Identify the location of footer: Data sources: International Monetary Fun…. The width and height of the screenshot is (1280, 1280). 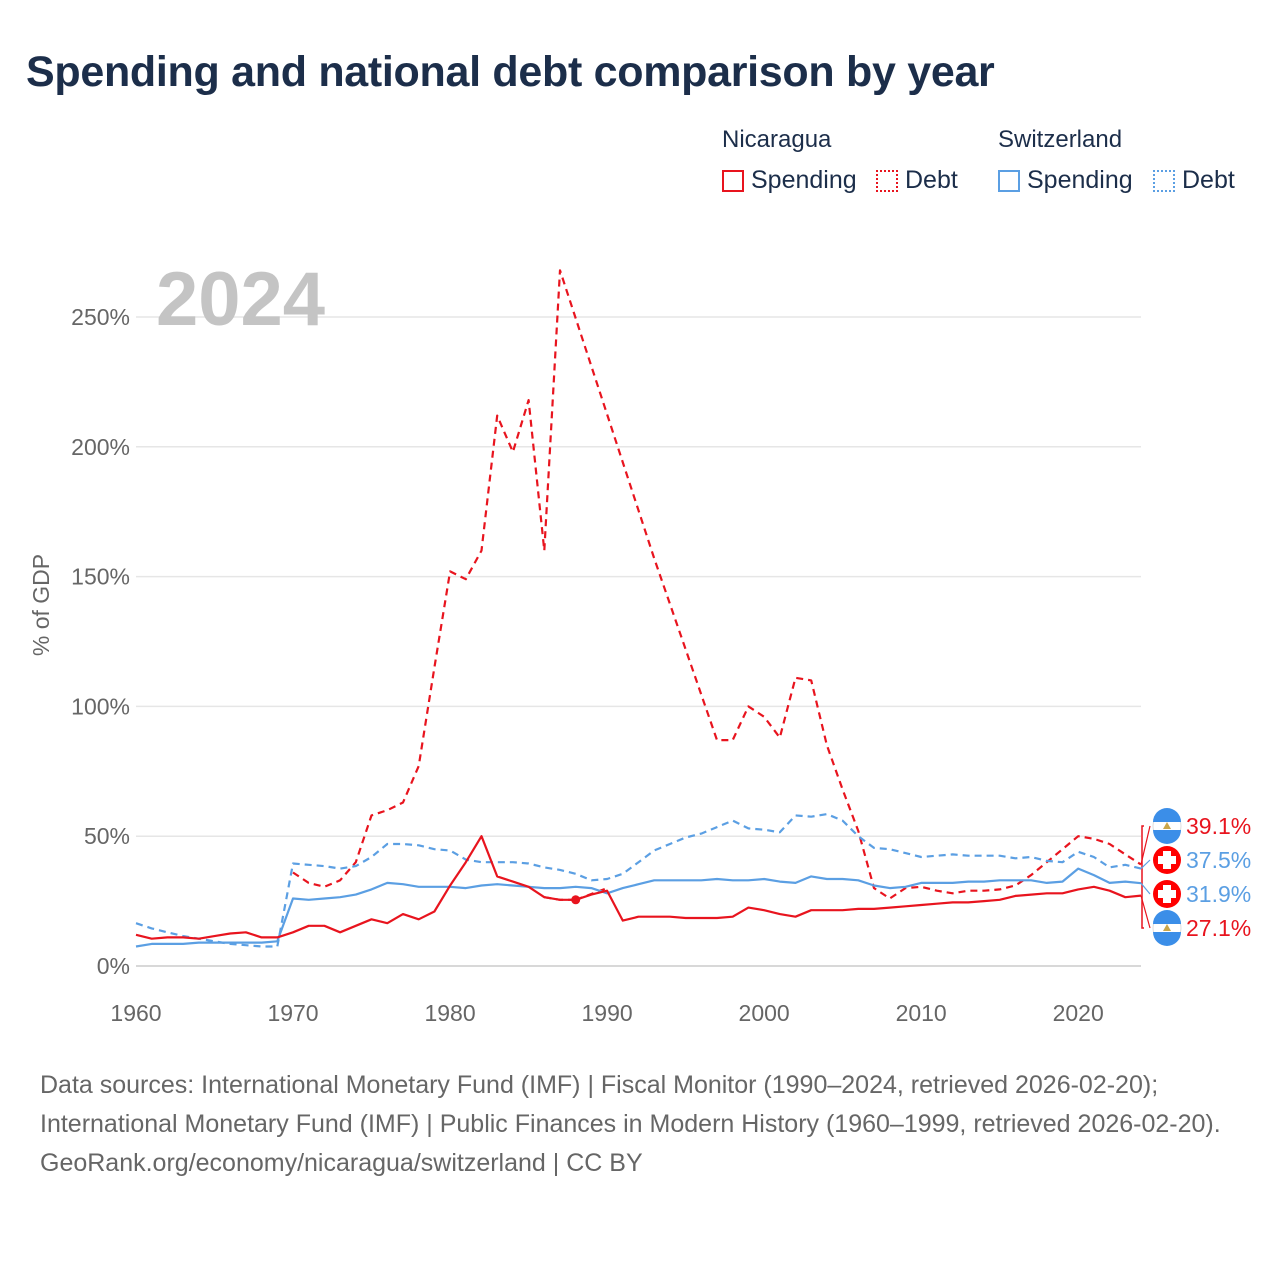
(640, 1124).